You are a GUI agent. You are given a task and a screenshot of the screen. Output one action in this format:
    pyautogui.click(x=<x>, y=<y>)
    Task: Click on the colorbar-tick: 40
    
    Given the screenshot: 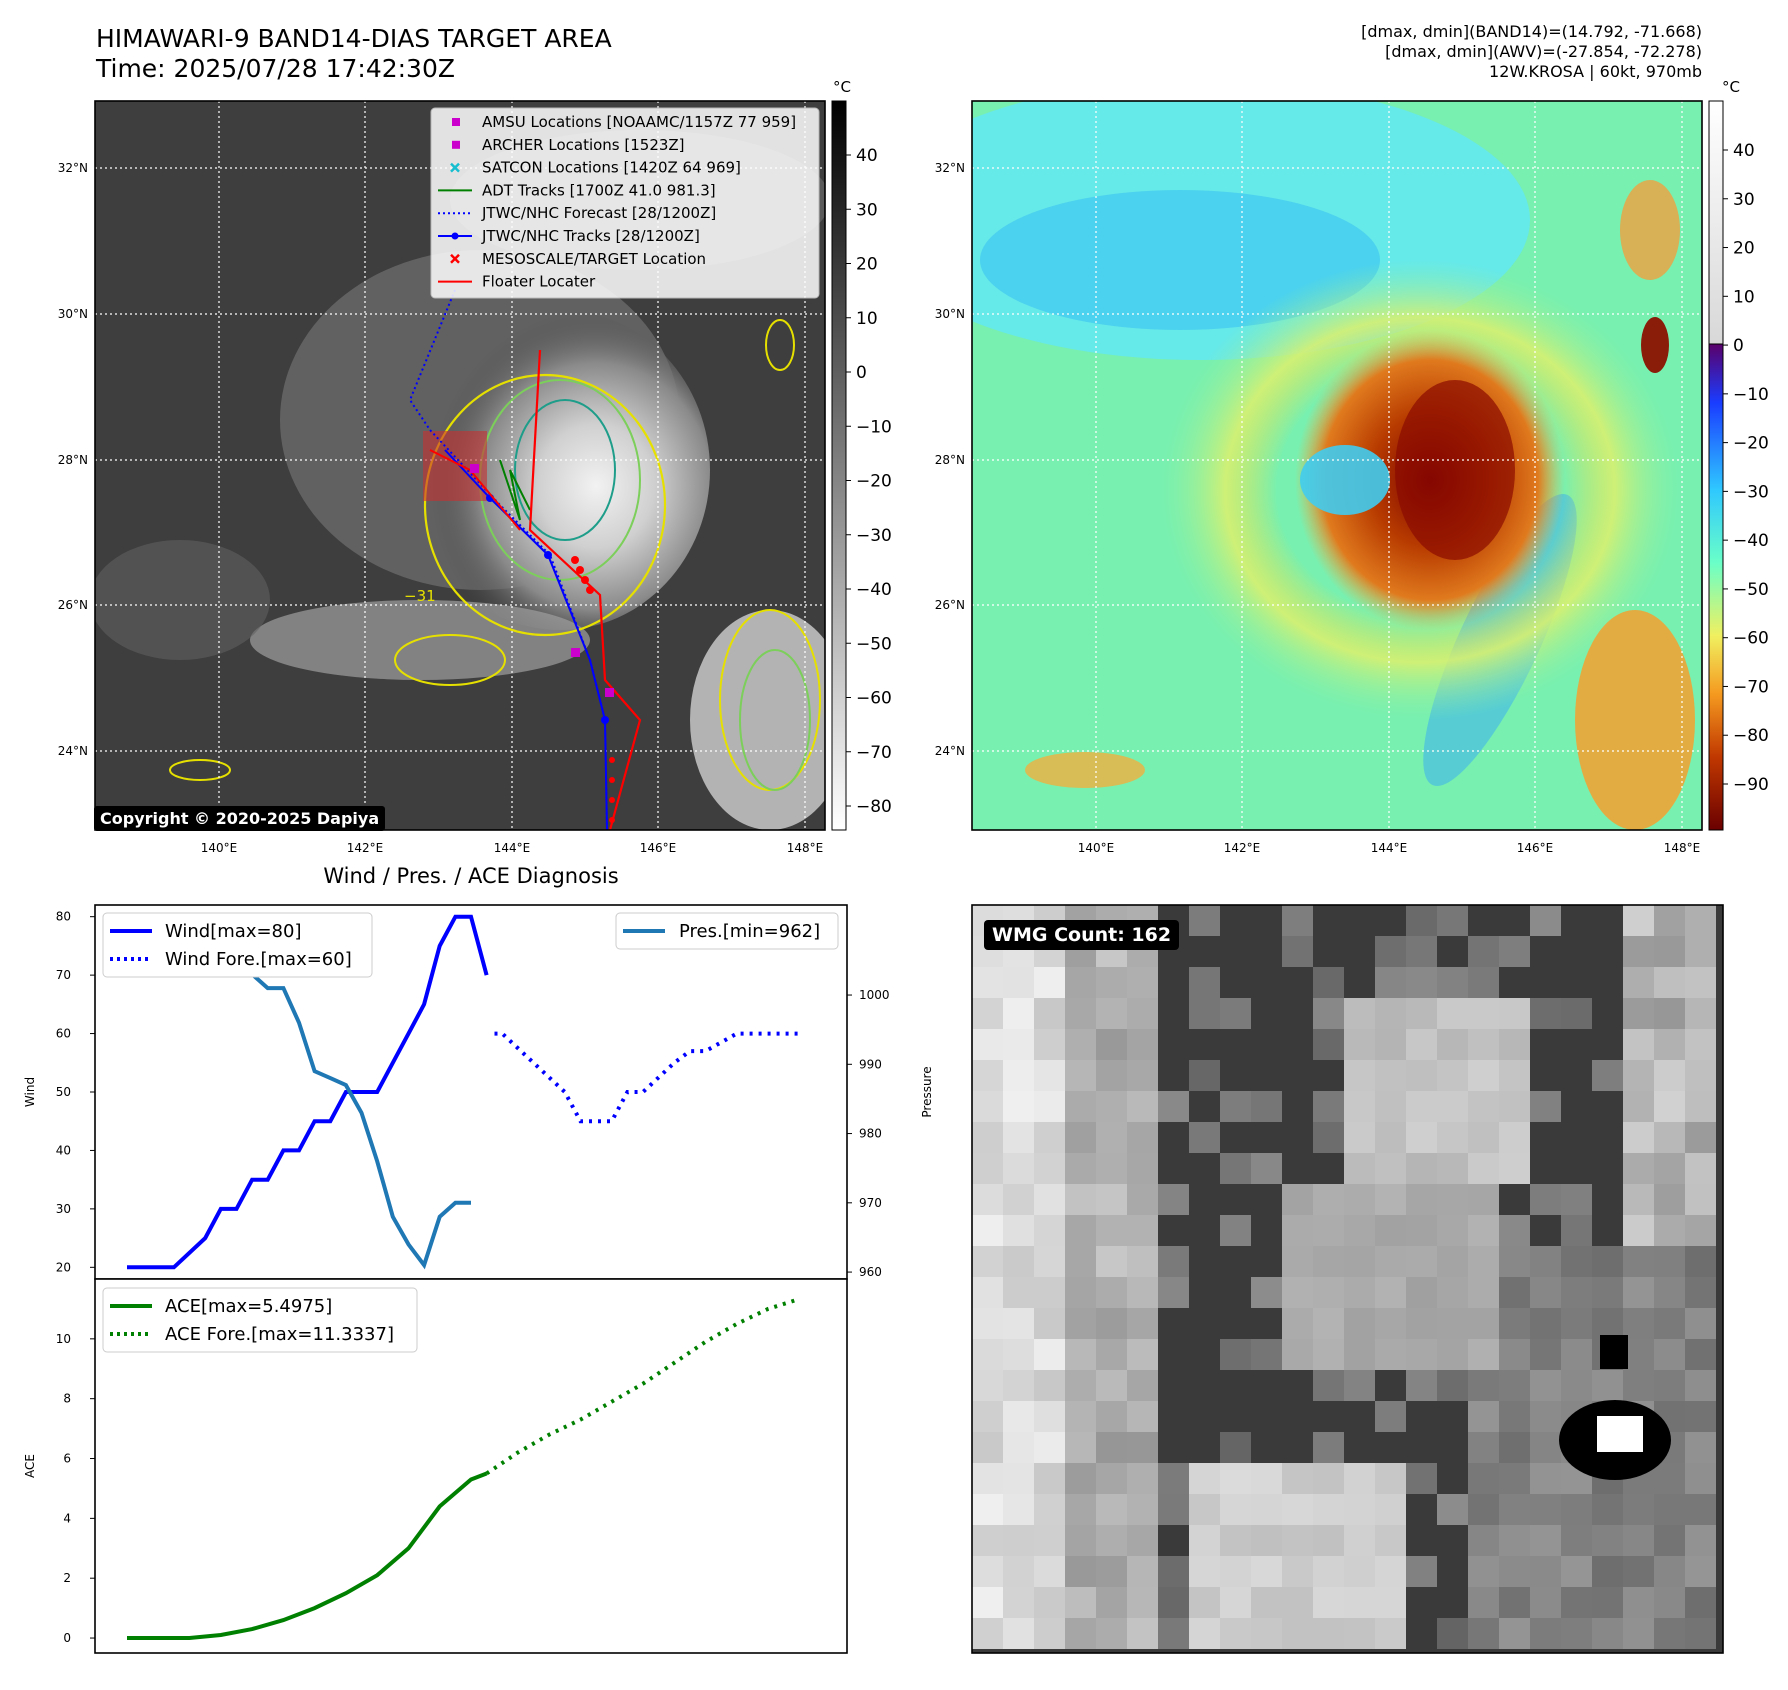 What is the action you would take?
    pyautogui.click(x=1744, y=151)
    